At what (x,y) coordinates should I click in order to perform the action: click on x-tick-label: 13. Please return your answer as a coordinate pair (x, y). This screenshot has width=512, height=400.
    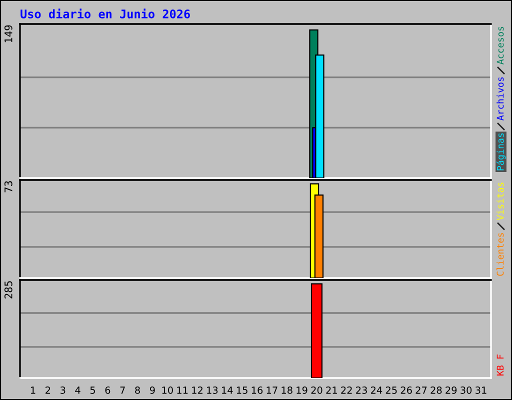
    Looking at the image, I should click on (212, 390).